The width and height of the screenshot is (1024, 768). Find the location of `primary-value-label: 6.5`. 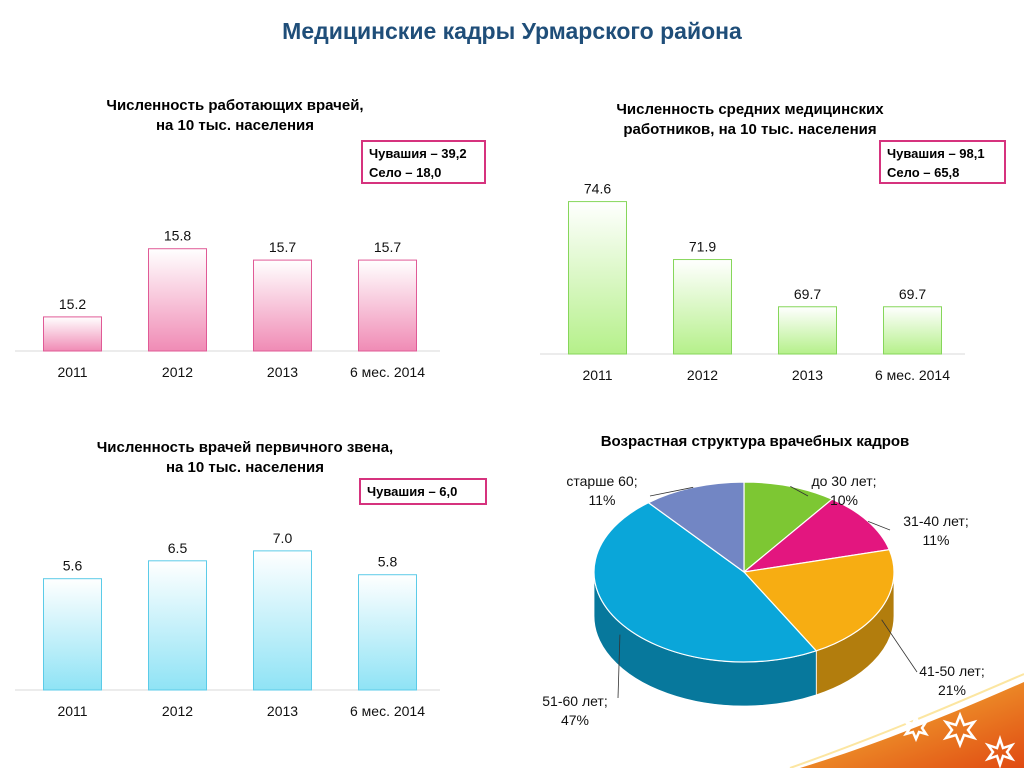

primary-value-label: 6.5 is located at coordinates (178, 548).